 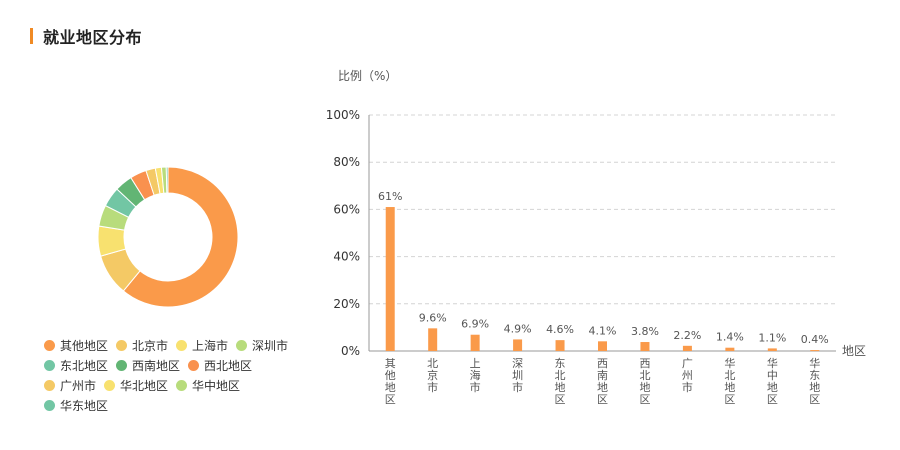 What do you see at coordinates (772, 381) in the screenshot?
I see `x-tick-label: 华中地区` at bounding box center [772, 381].